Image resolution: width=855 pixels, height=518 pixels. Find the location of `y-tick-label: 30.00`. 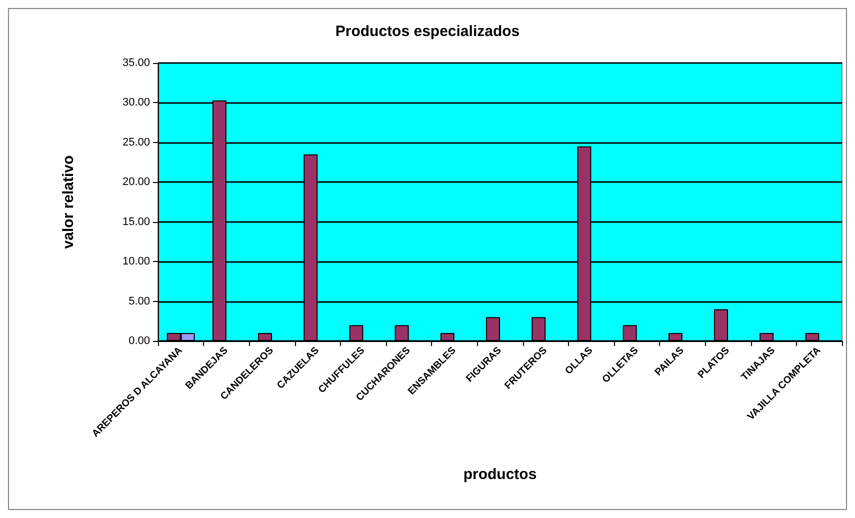

y-tick-label: 30.00 is located at coordinates (136, 102).